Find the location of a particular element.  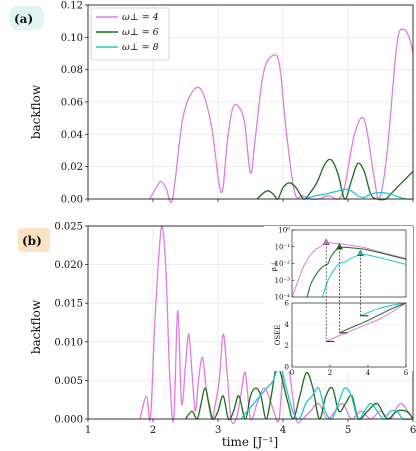

inset-bottom-xtick-label: 0 is located at coordinates (292, 373).